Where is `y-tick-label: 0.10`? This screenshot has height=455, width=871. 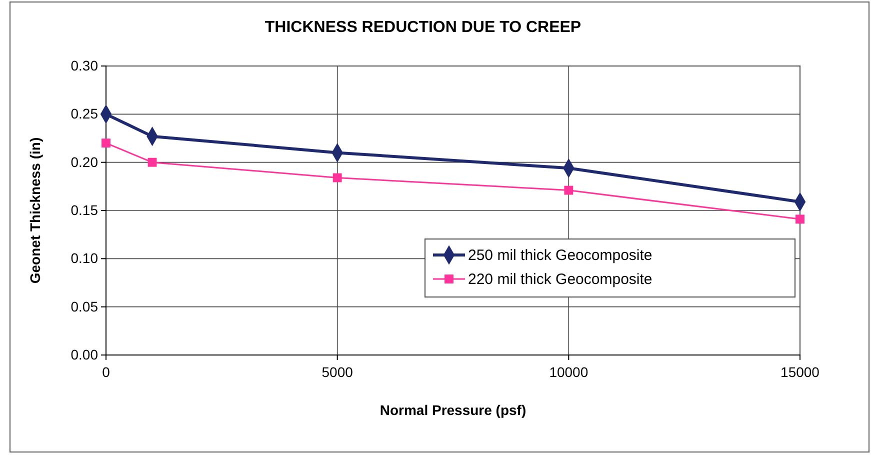 y-tick-label: 0.10 is located at coordinates (84, 258).